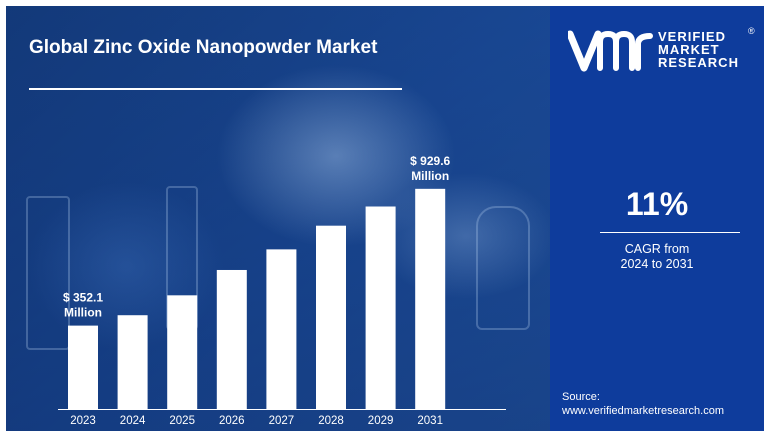  I want to click on cagr-label: CAGR from 2024 to 2031, so click(657, 257).